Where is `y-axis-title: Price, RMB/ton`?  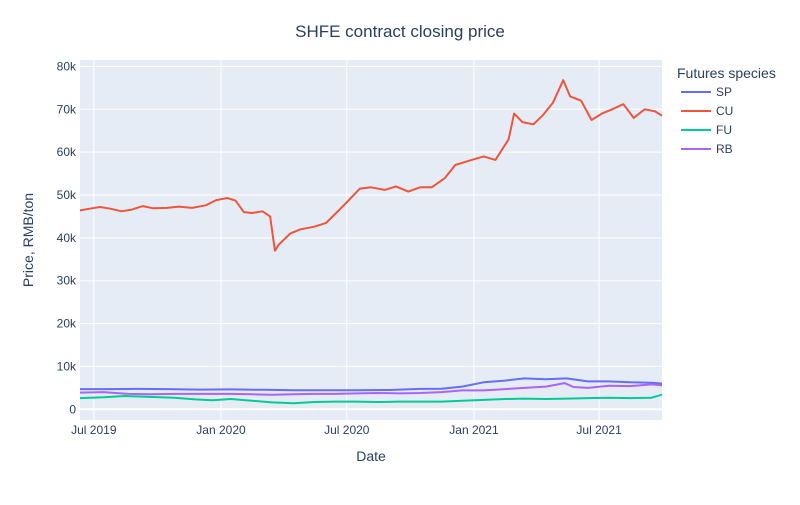 y-axis-title: Price, RMB/ton is located at coordinates (28, 240).